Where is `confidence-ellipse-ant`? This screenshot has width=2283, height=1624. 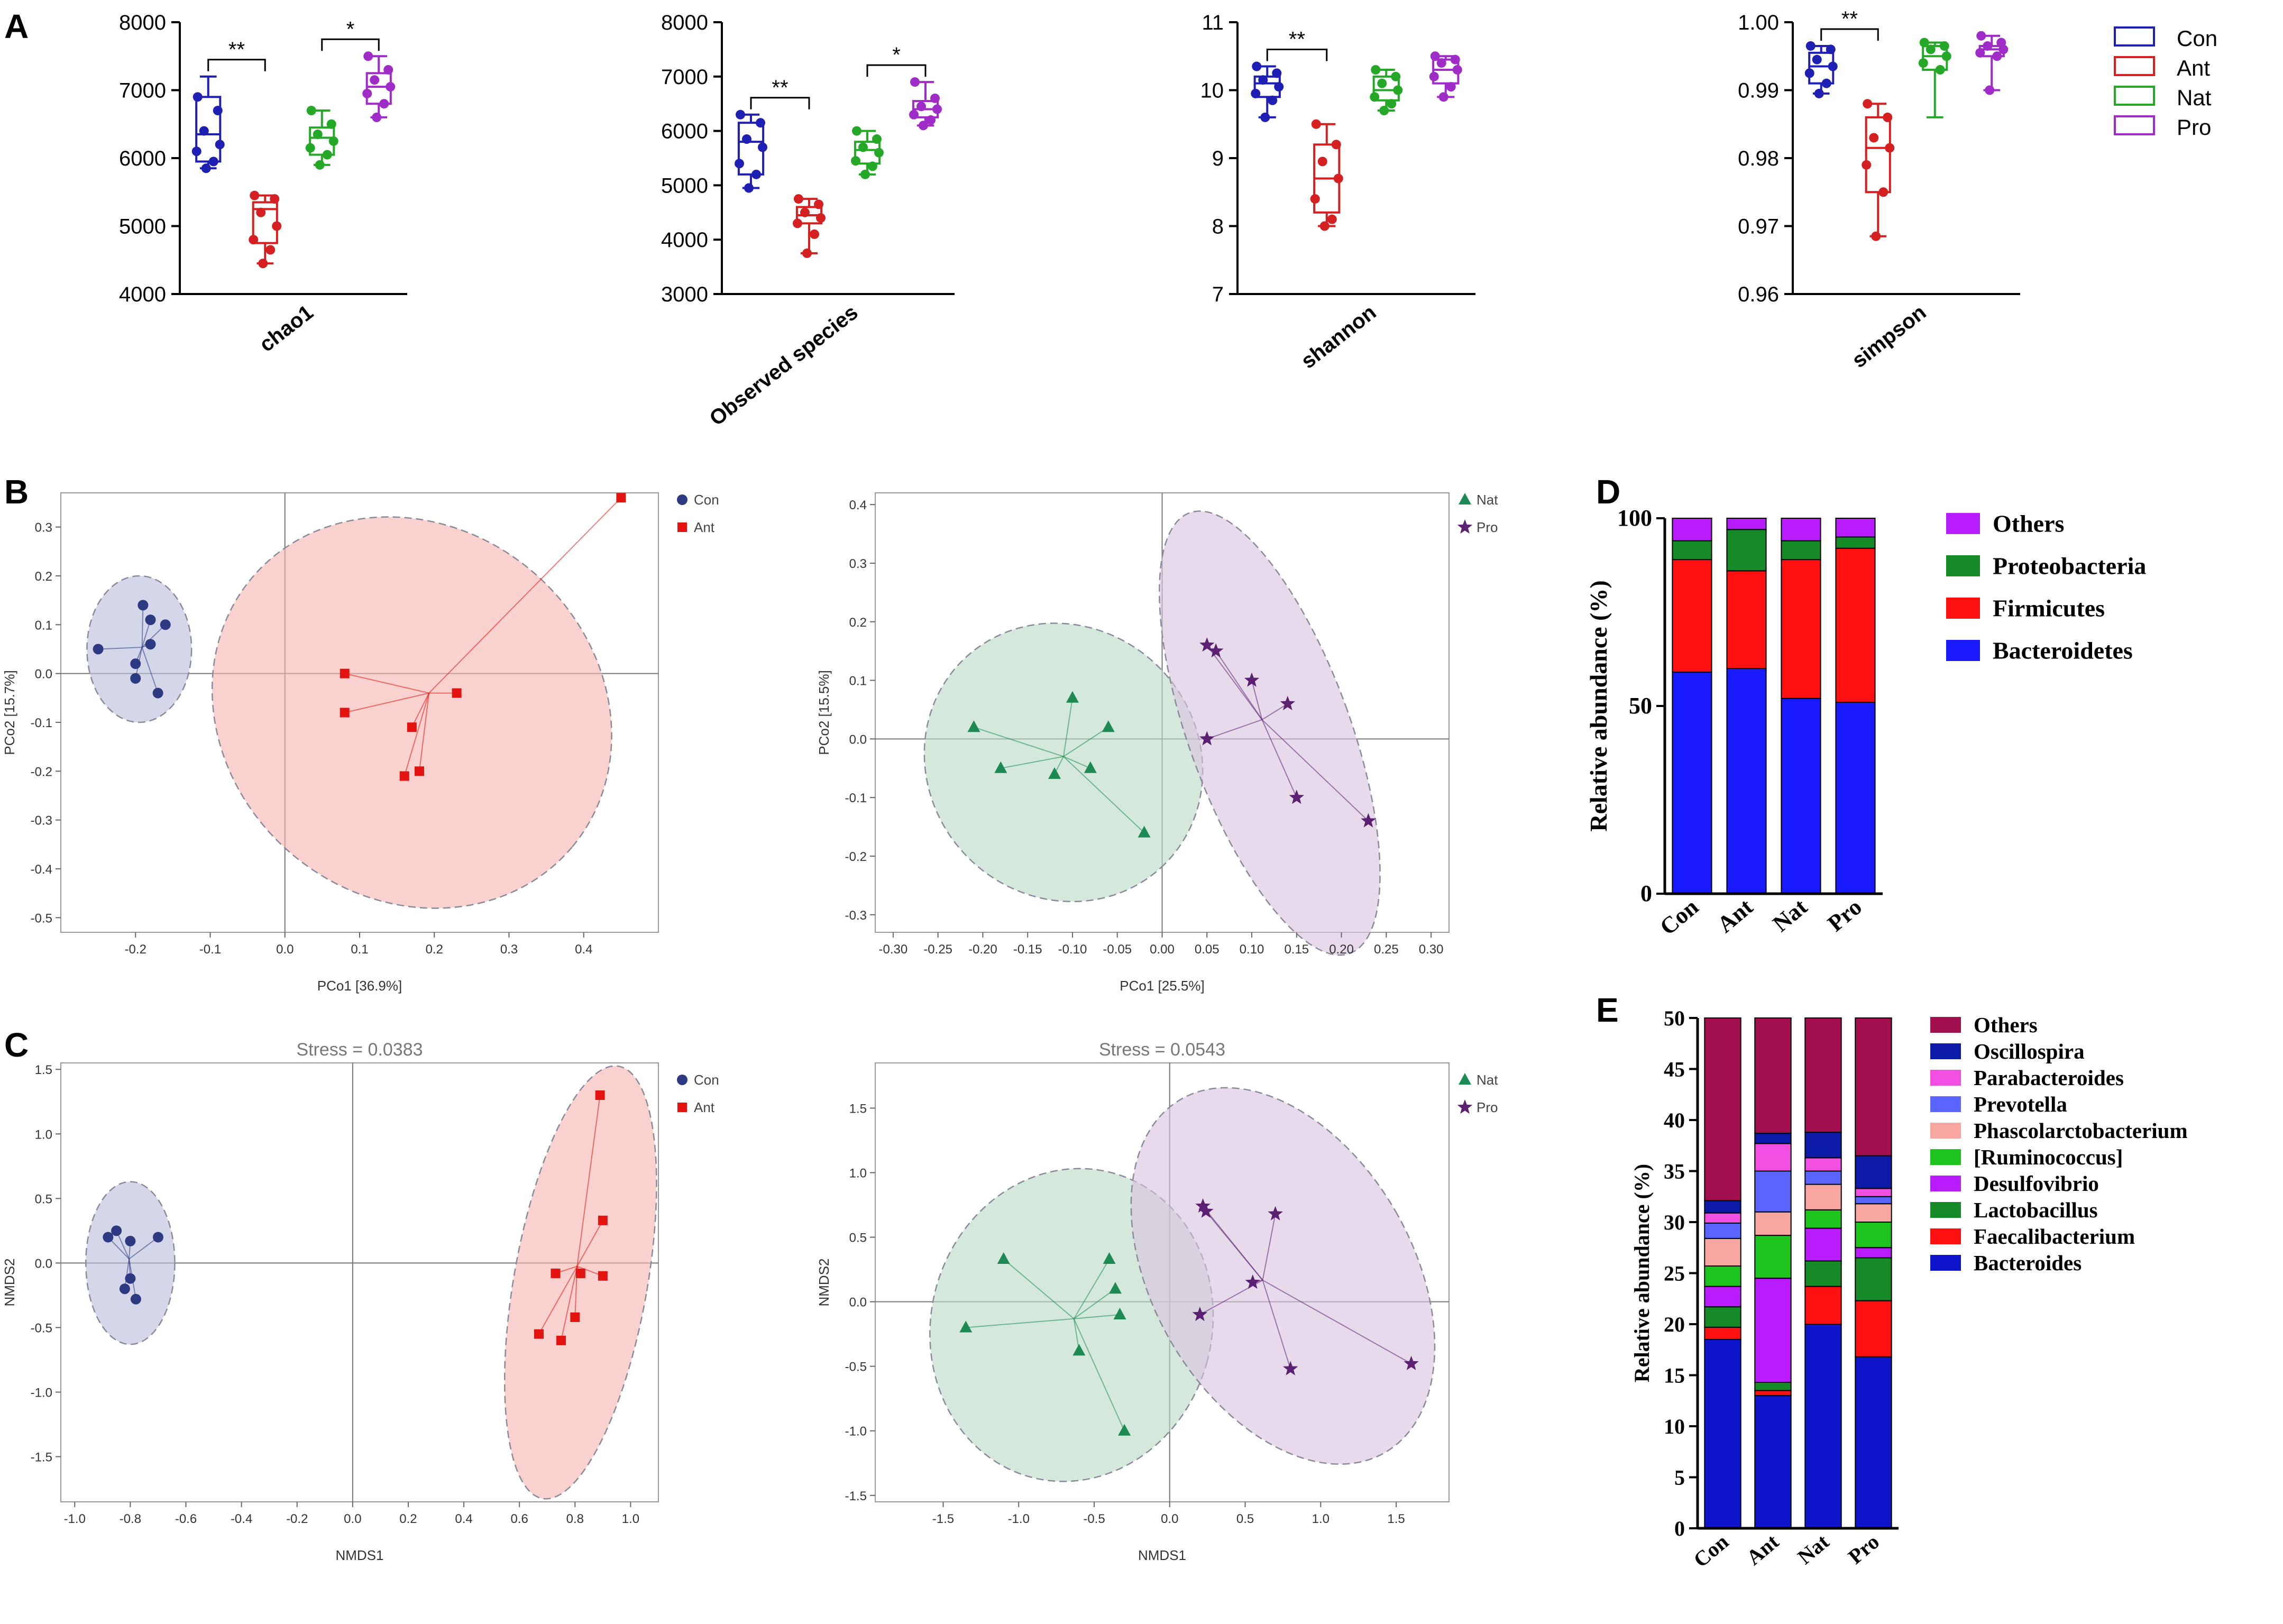 confidence-ellipse-ant is located at coordinates (580, 1282).